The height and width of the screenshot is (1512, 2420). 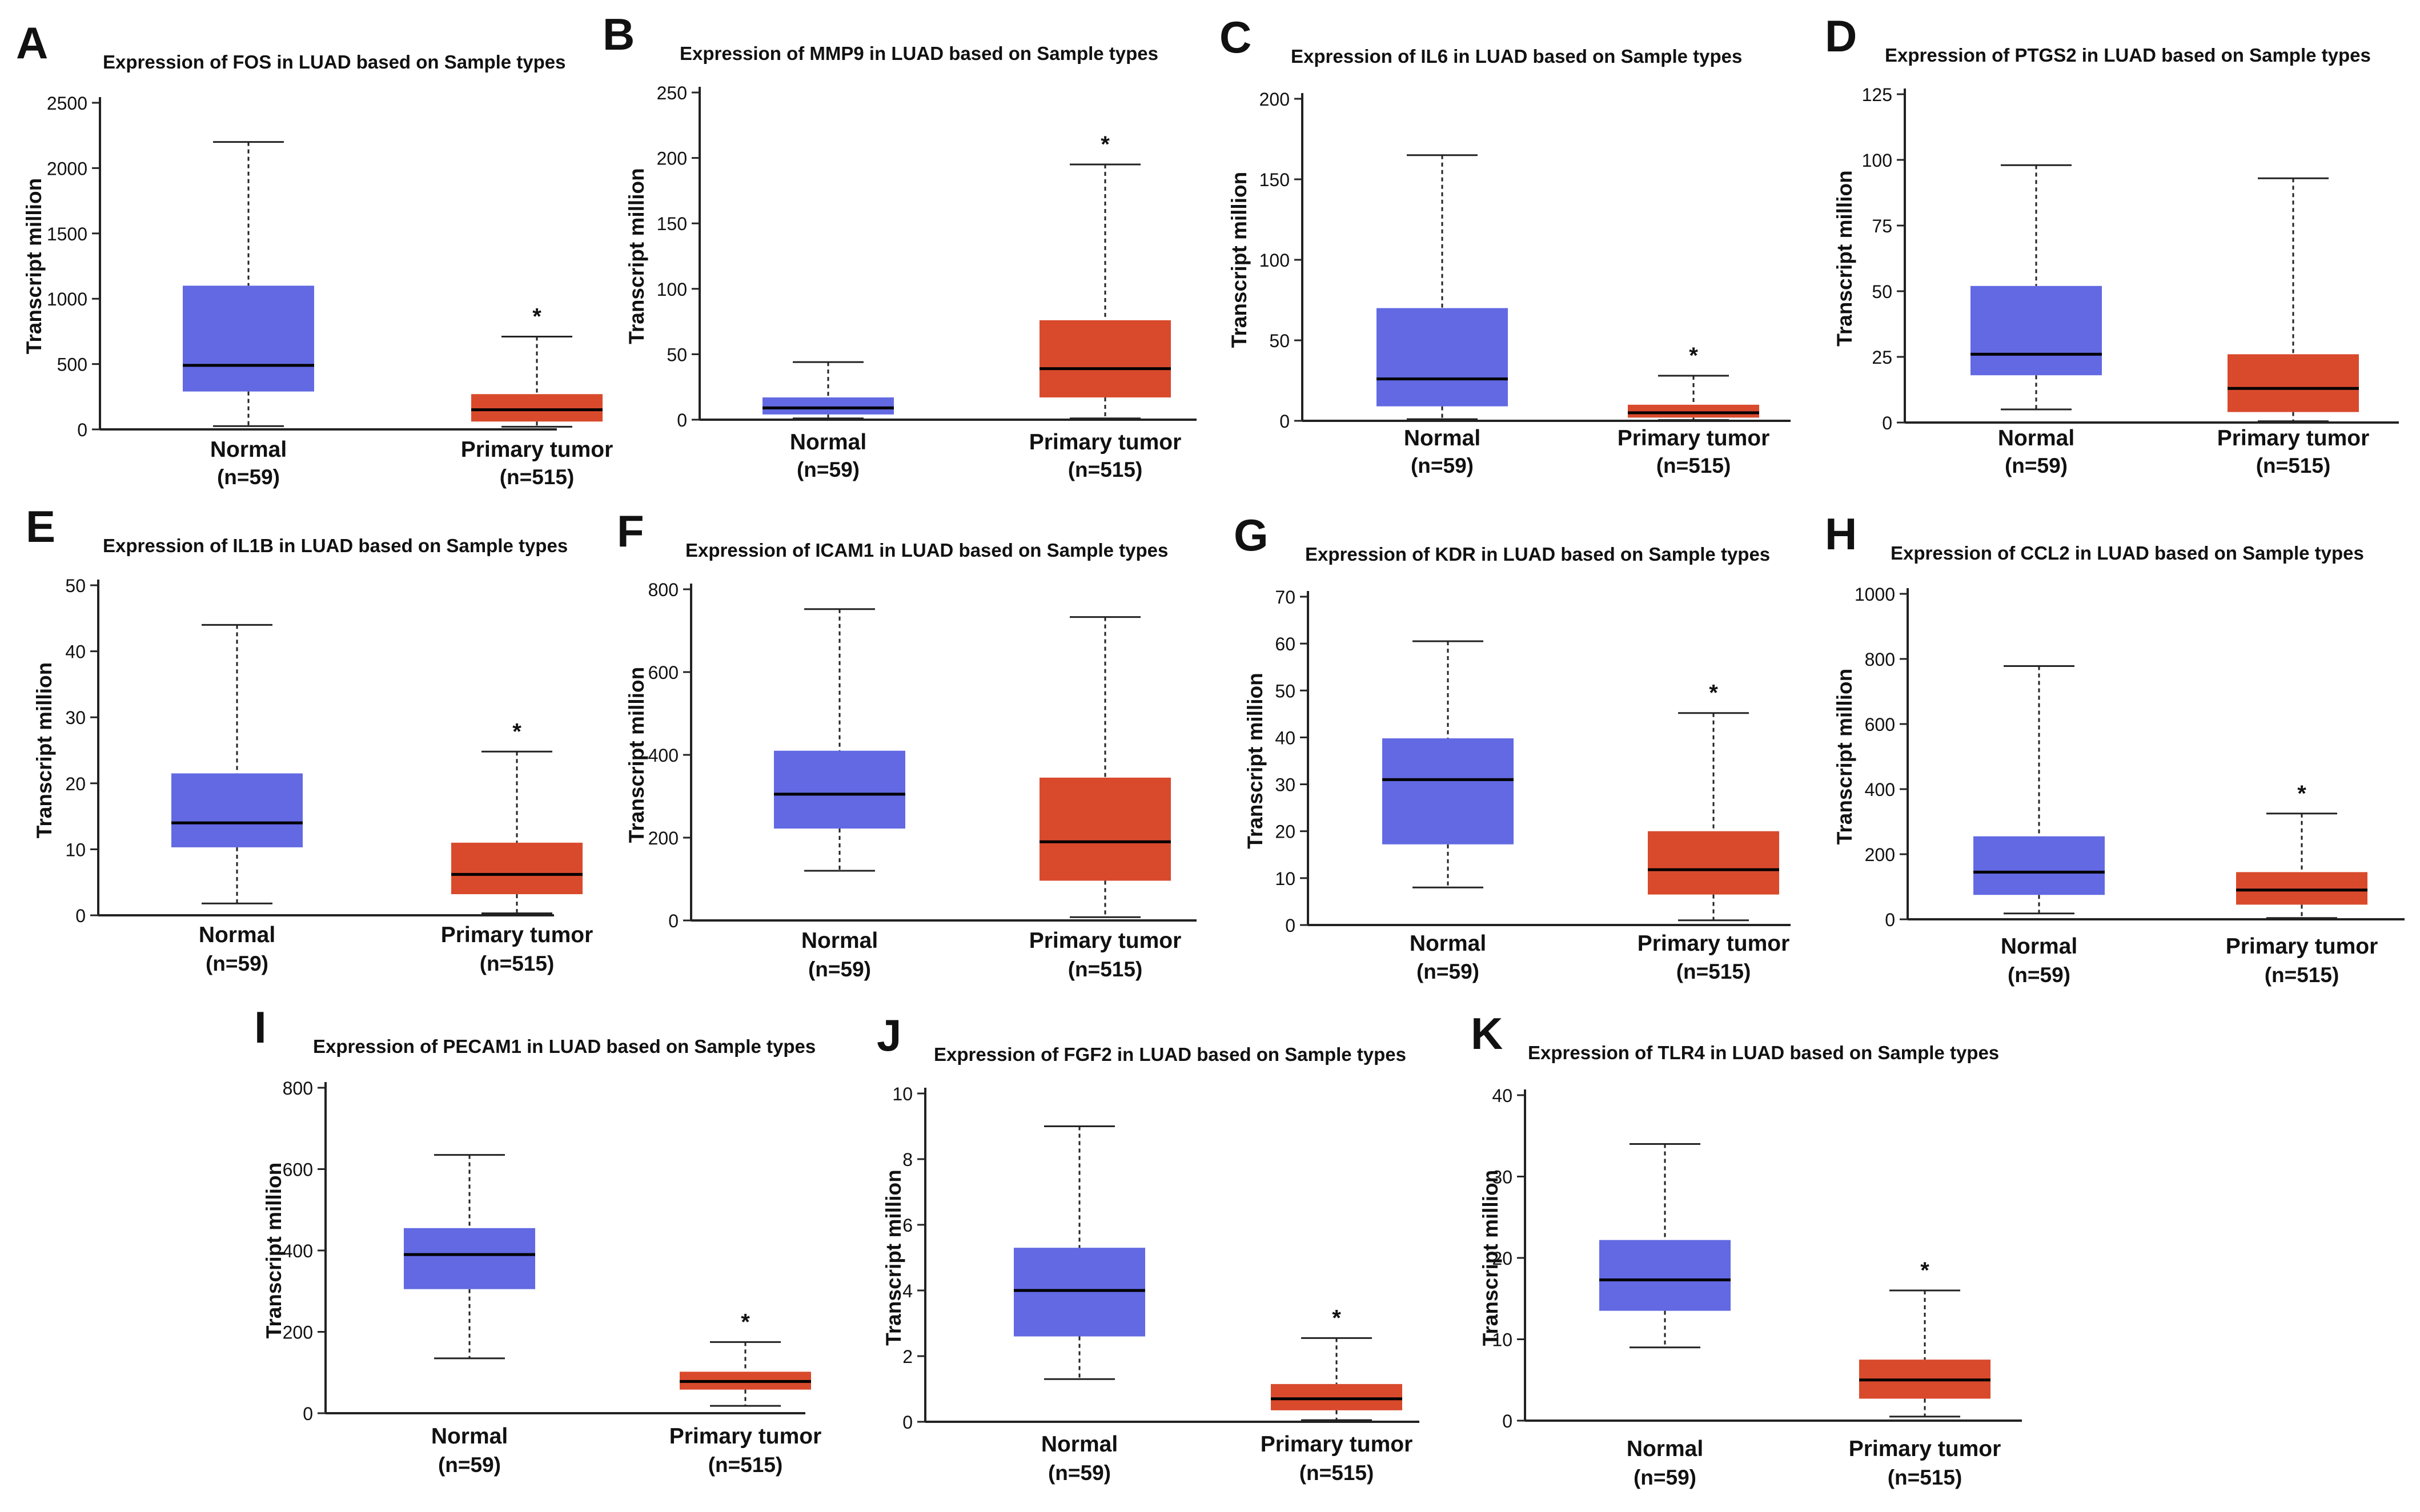 What do you see at coordinates (2293, 327) in the screenshot?
I see `box-primary-tumor: Primary tumor (n=515)` at bounding box center [2293, 327].